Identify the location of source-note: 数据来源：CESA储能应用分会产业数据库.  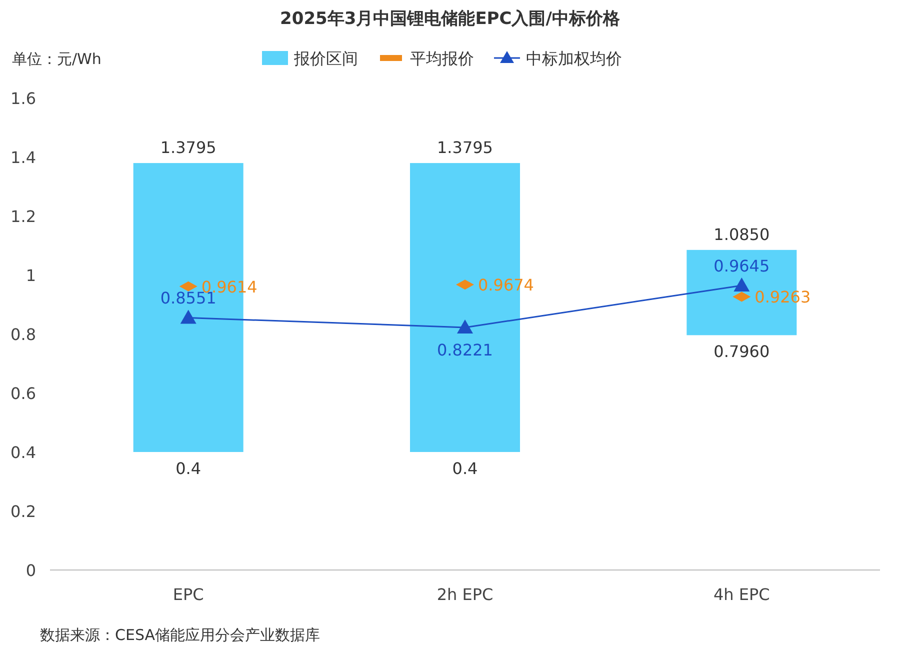
(180, 635).